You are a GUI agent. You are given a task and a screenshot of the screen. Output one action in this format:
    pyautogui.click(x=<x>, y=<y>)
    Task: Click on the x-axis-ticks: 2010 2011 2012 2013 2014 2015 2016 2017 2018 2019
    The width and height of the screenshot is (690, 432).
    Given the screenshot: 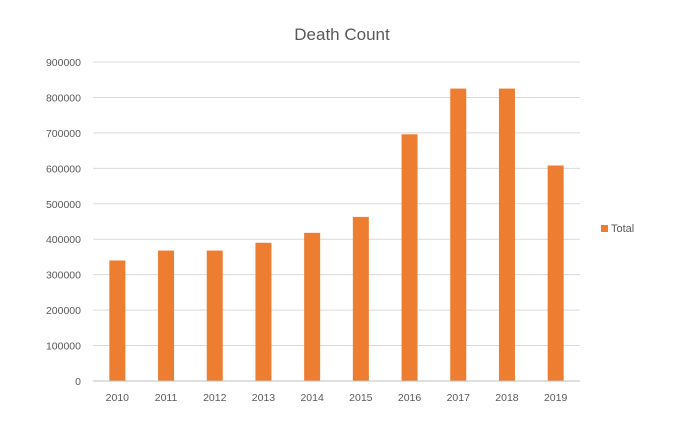 What is the action you would take?
    pyautogui.click(x=337, y=398)
    